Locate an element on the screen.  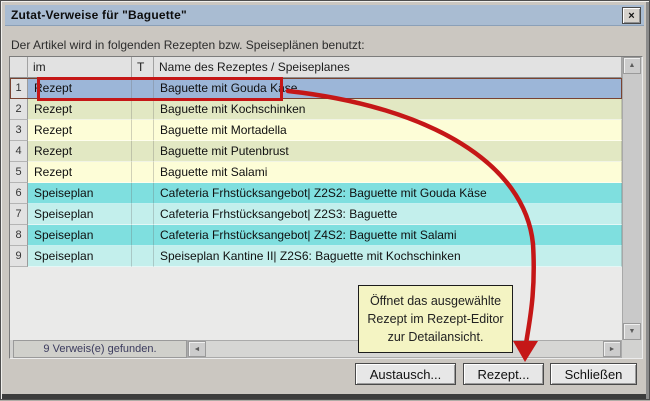
cell-num: 6 is located at coordinates (19, 193).